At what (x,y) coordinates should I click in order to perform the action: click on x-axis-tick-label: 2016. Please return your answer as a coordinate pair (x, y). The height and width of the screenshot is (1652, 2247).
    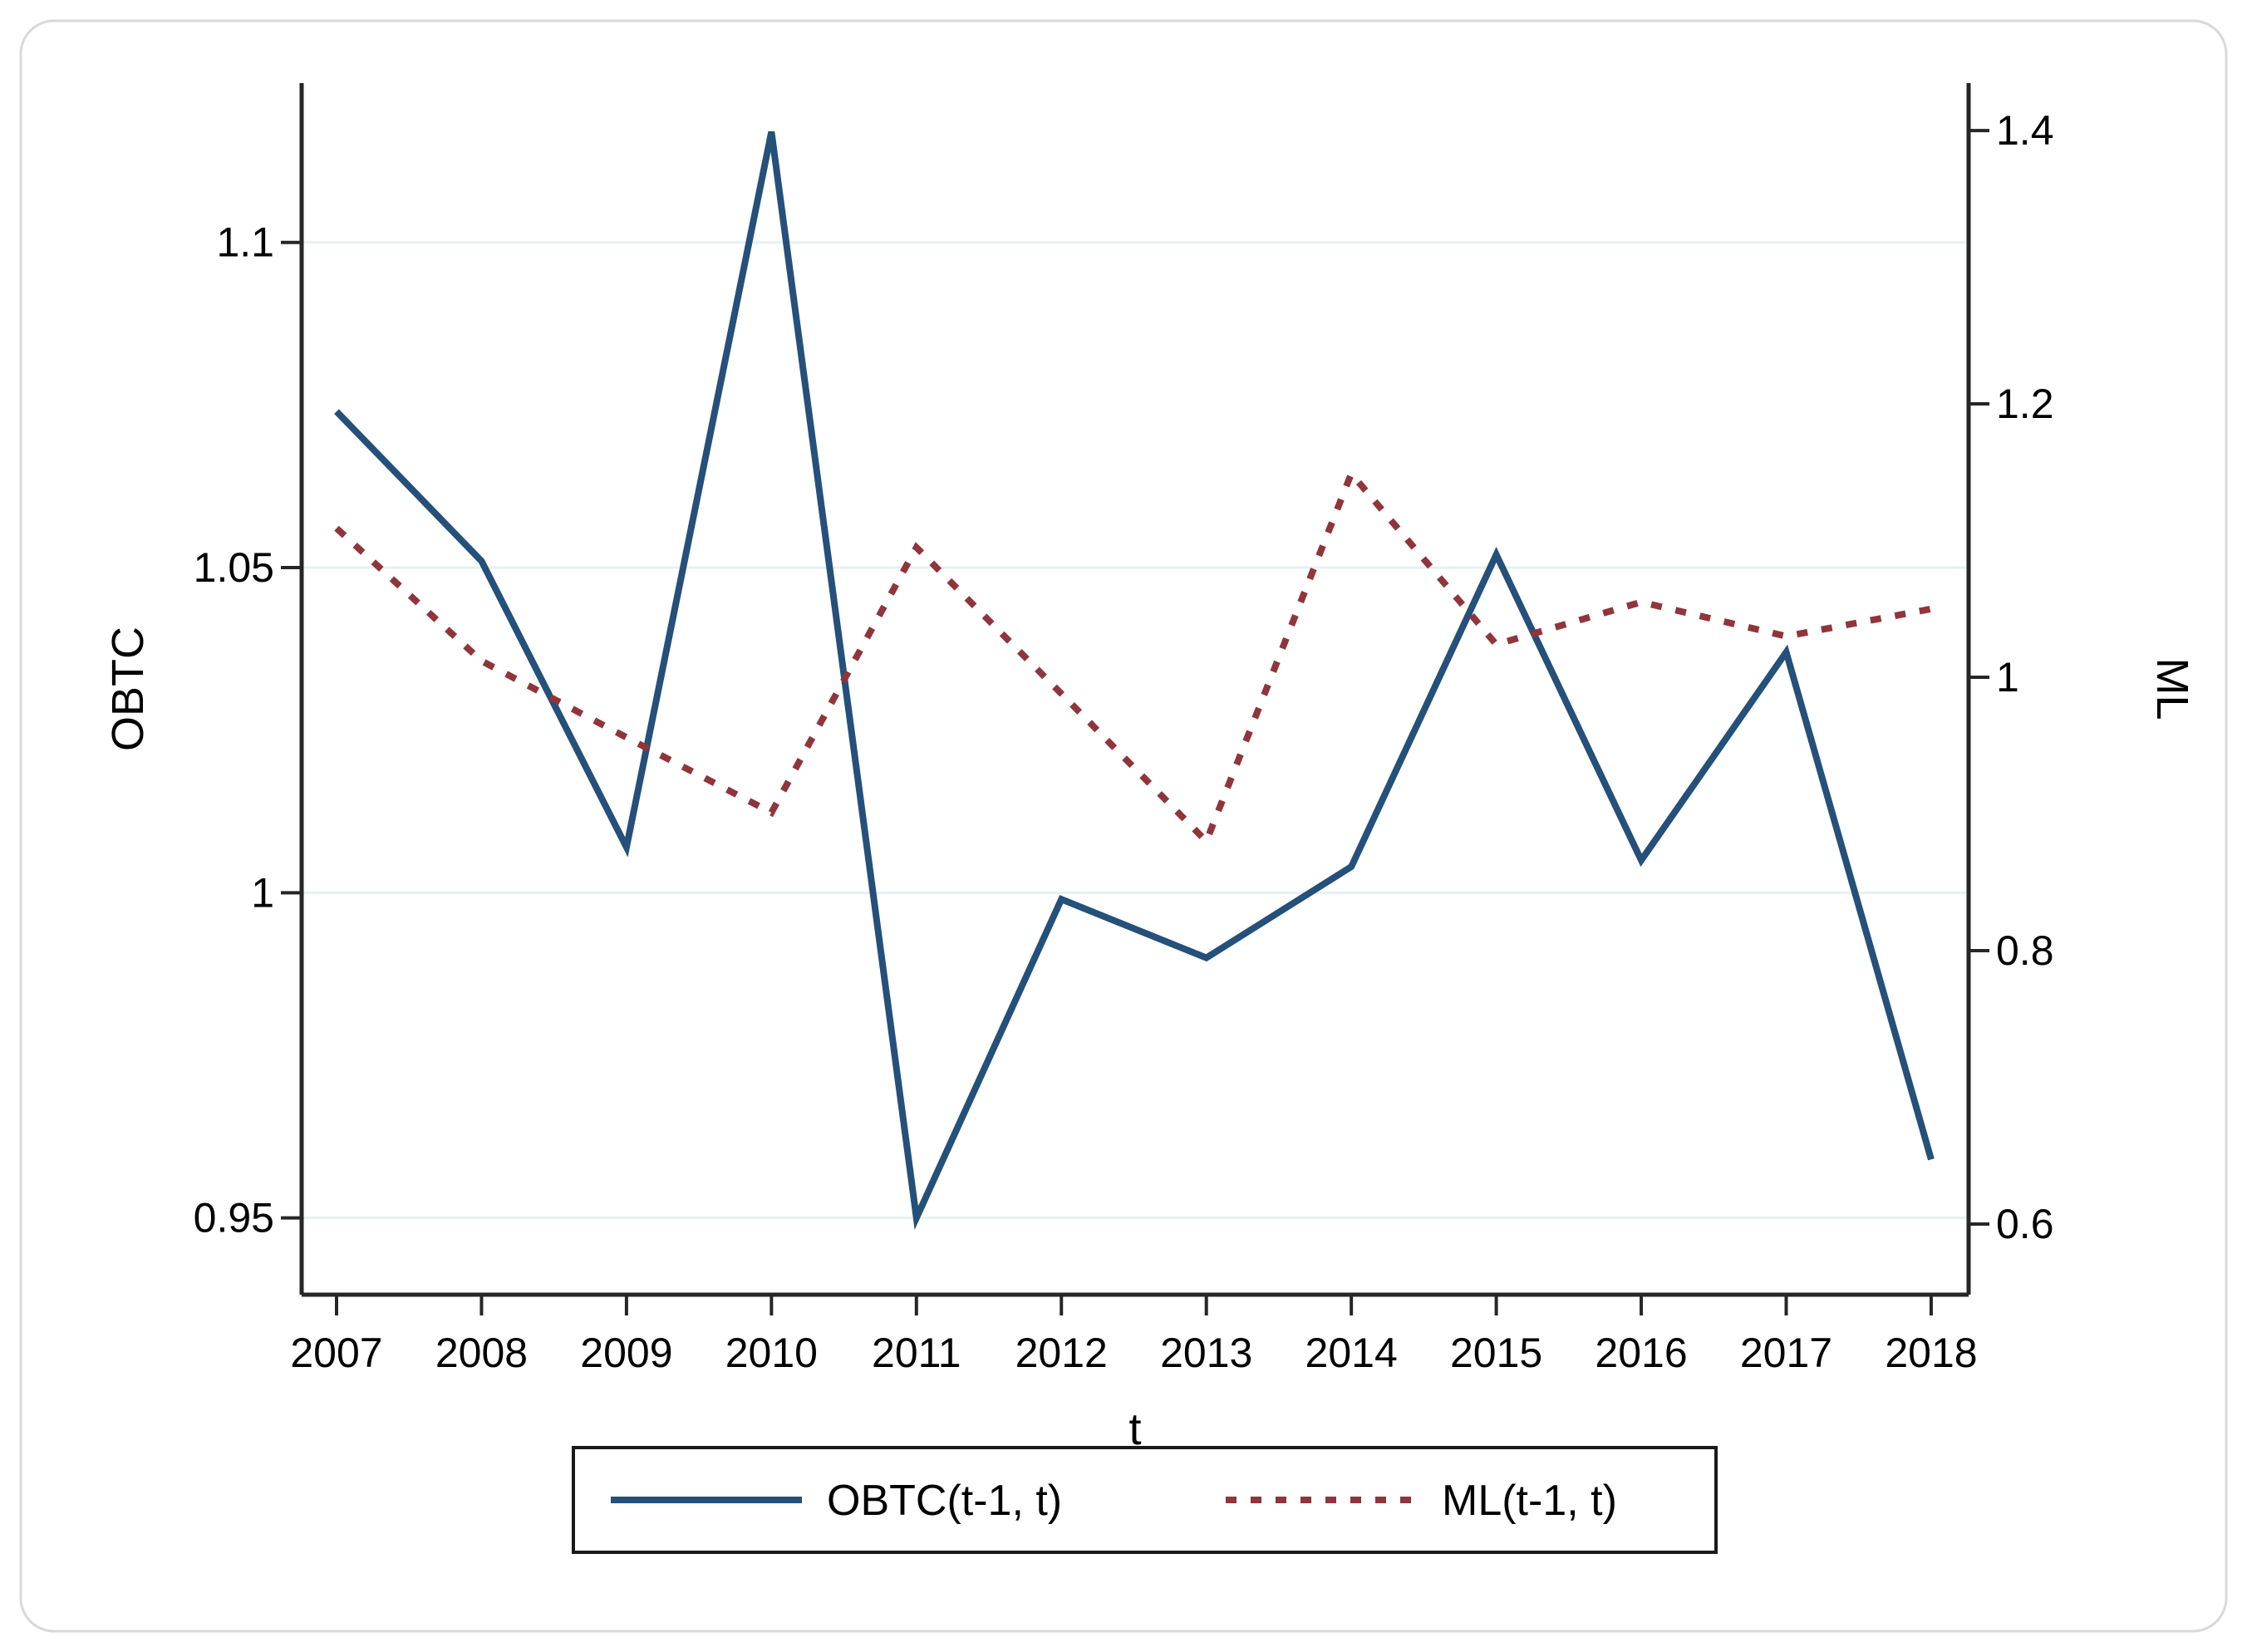
    Looking at the image, I should click on (1641, 1353).